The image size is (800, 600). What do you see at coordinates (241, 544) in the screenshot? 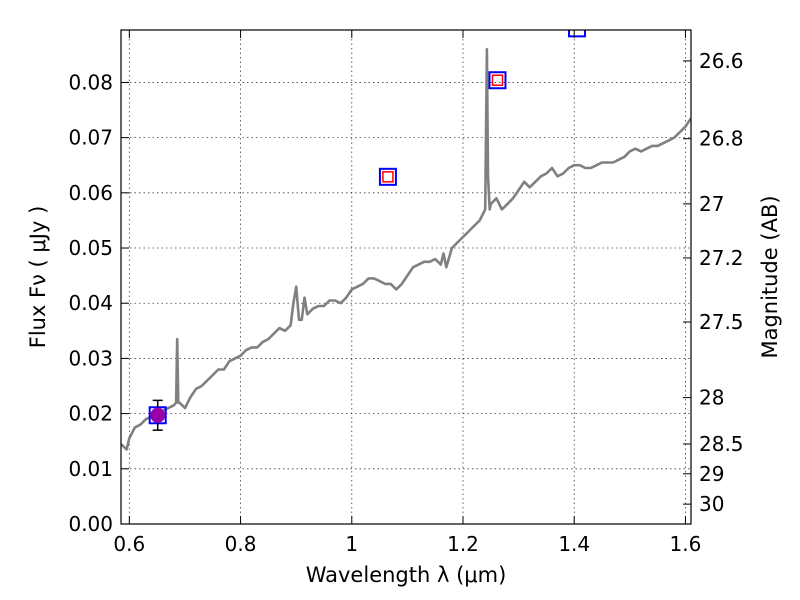
I see `x-tick-label: 0.8` at bounding box center [241, 544].